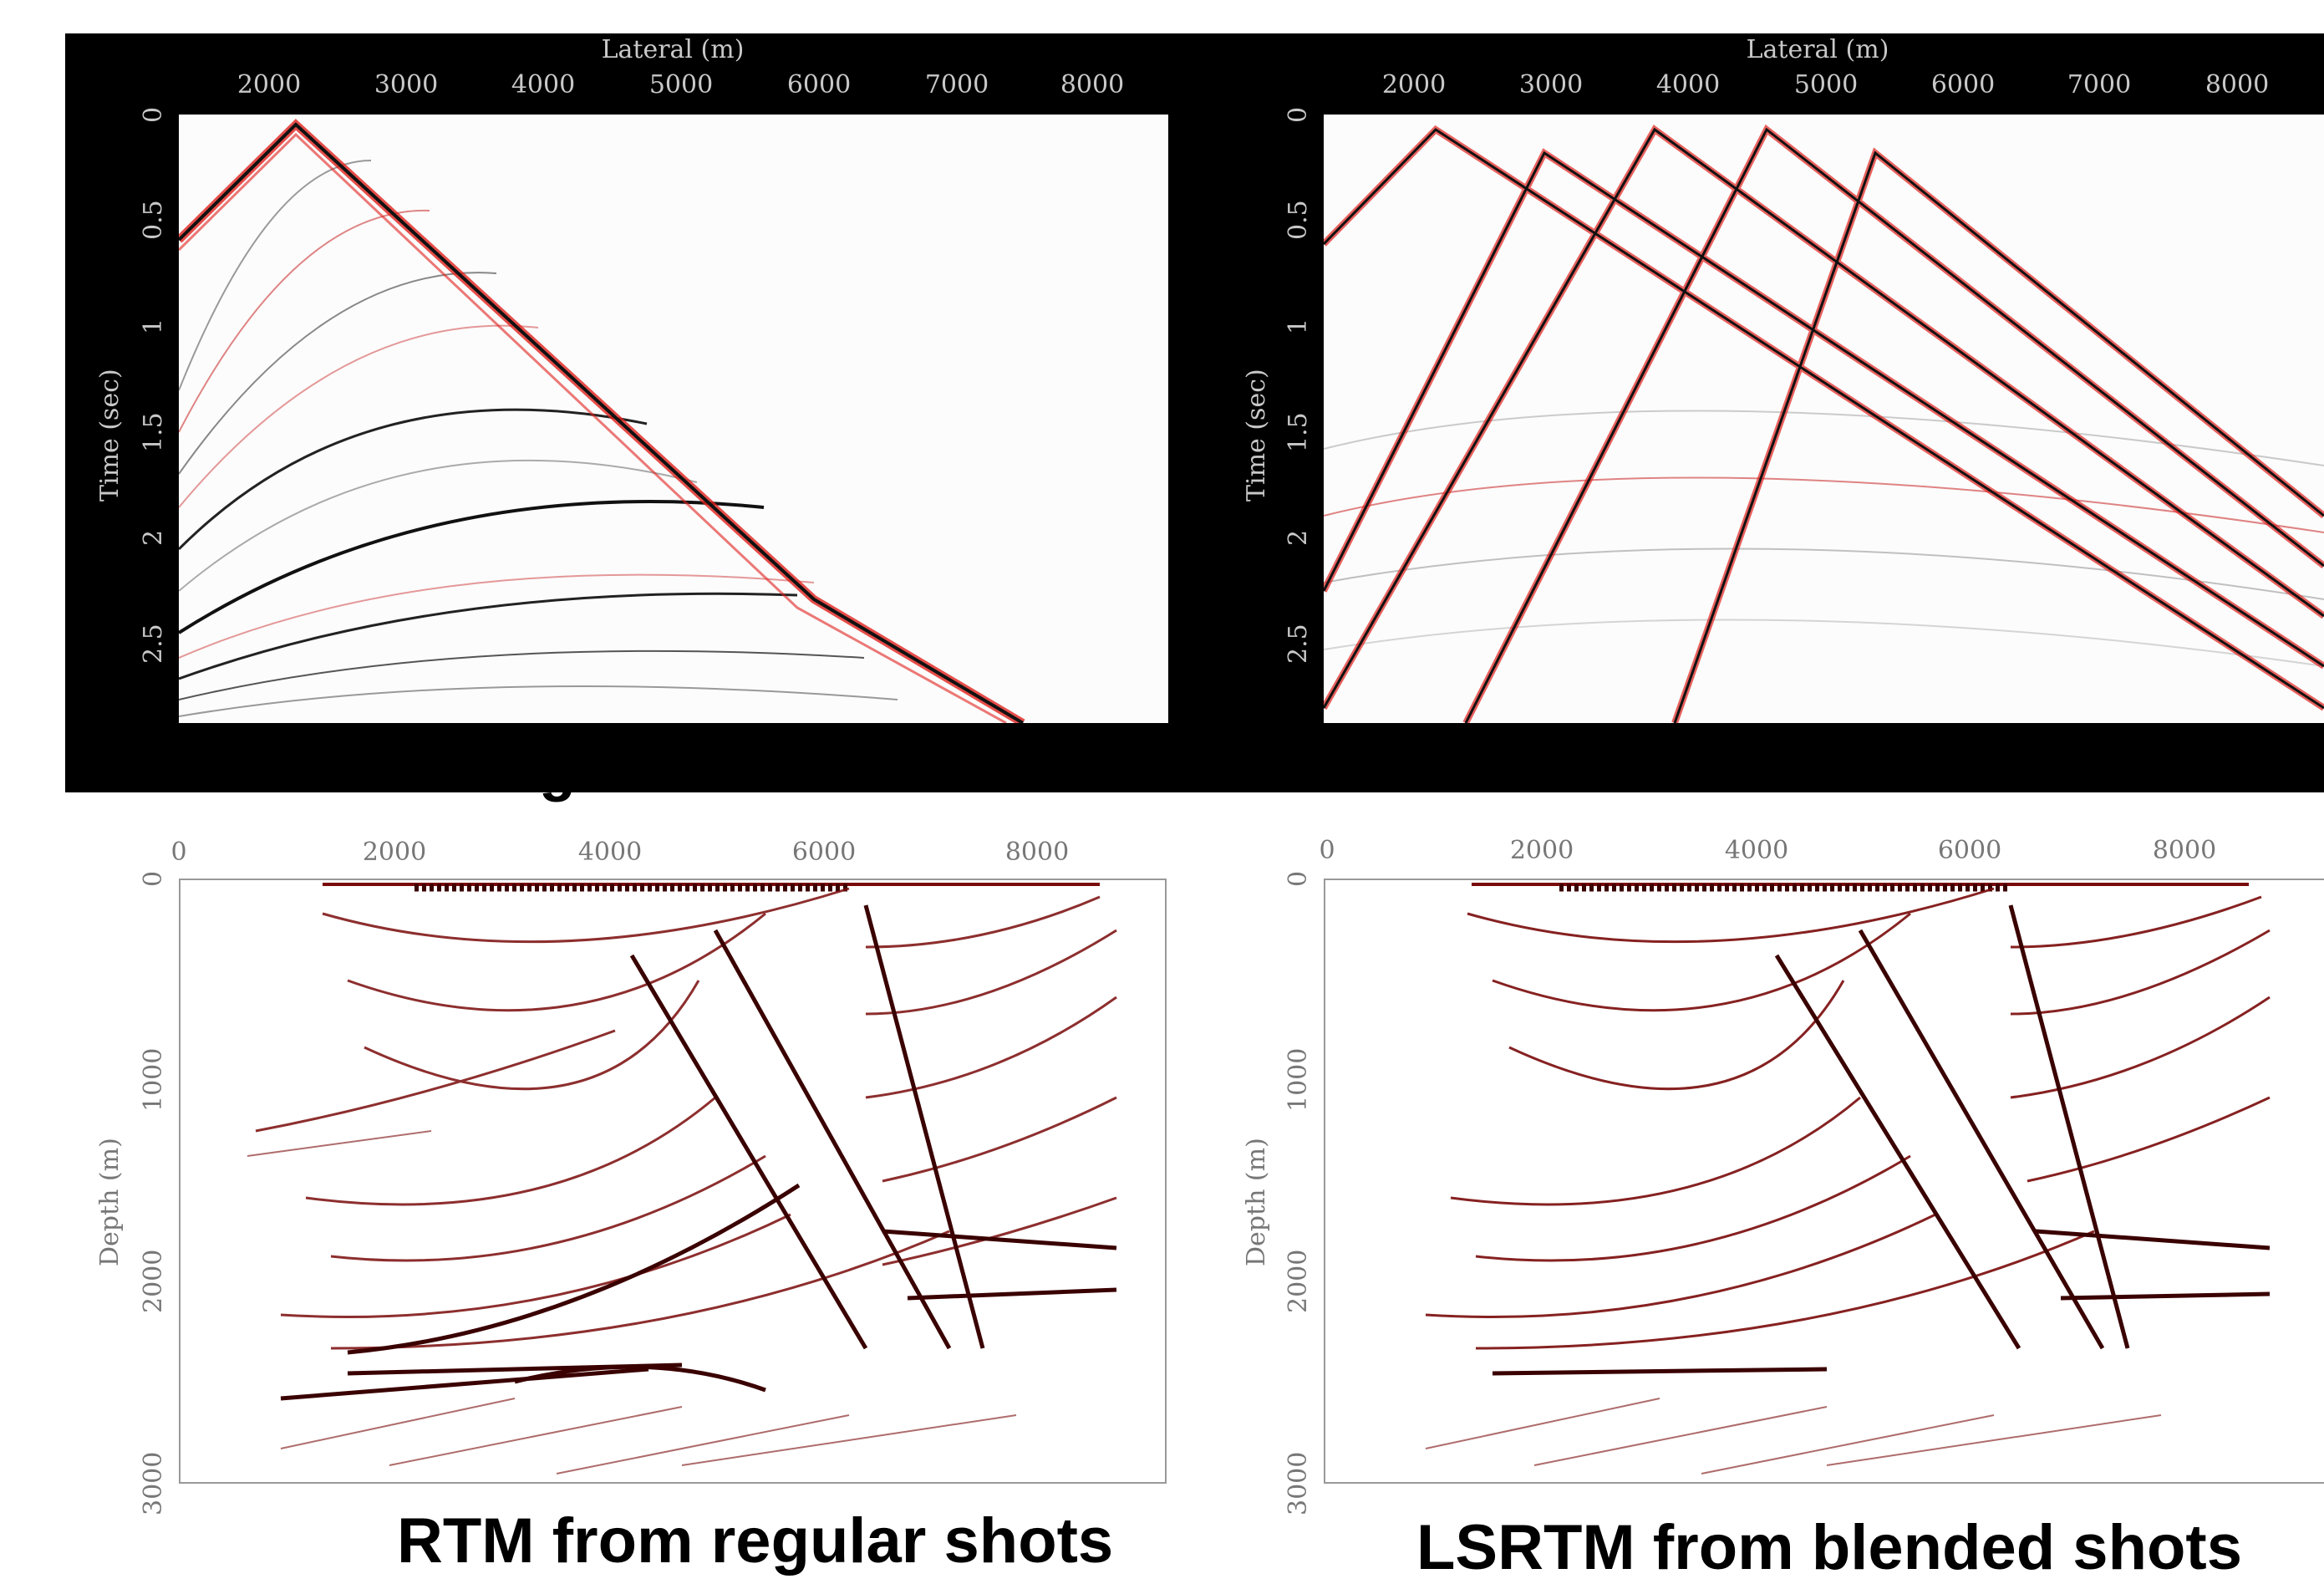 This screenshot has width=2324, height=1584. Describe the element at coordinates (673, 49) in the screenshot. I see `x-axis-label-top-left: Lateral (m)` at that location.